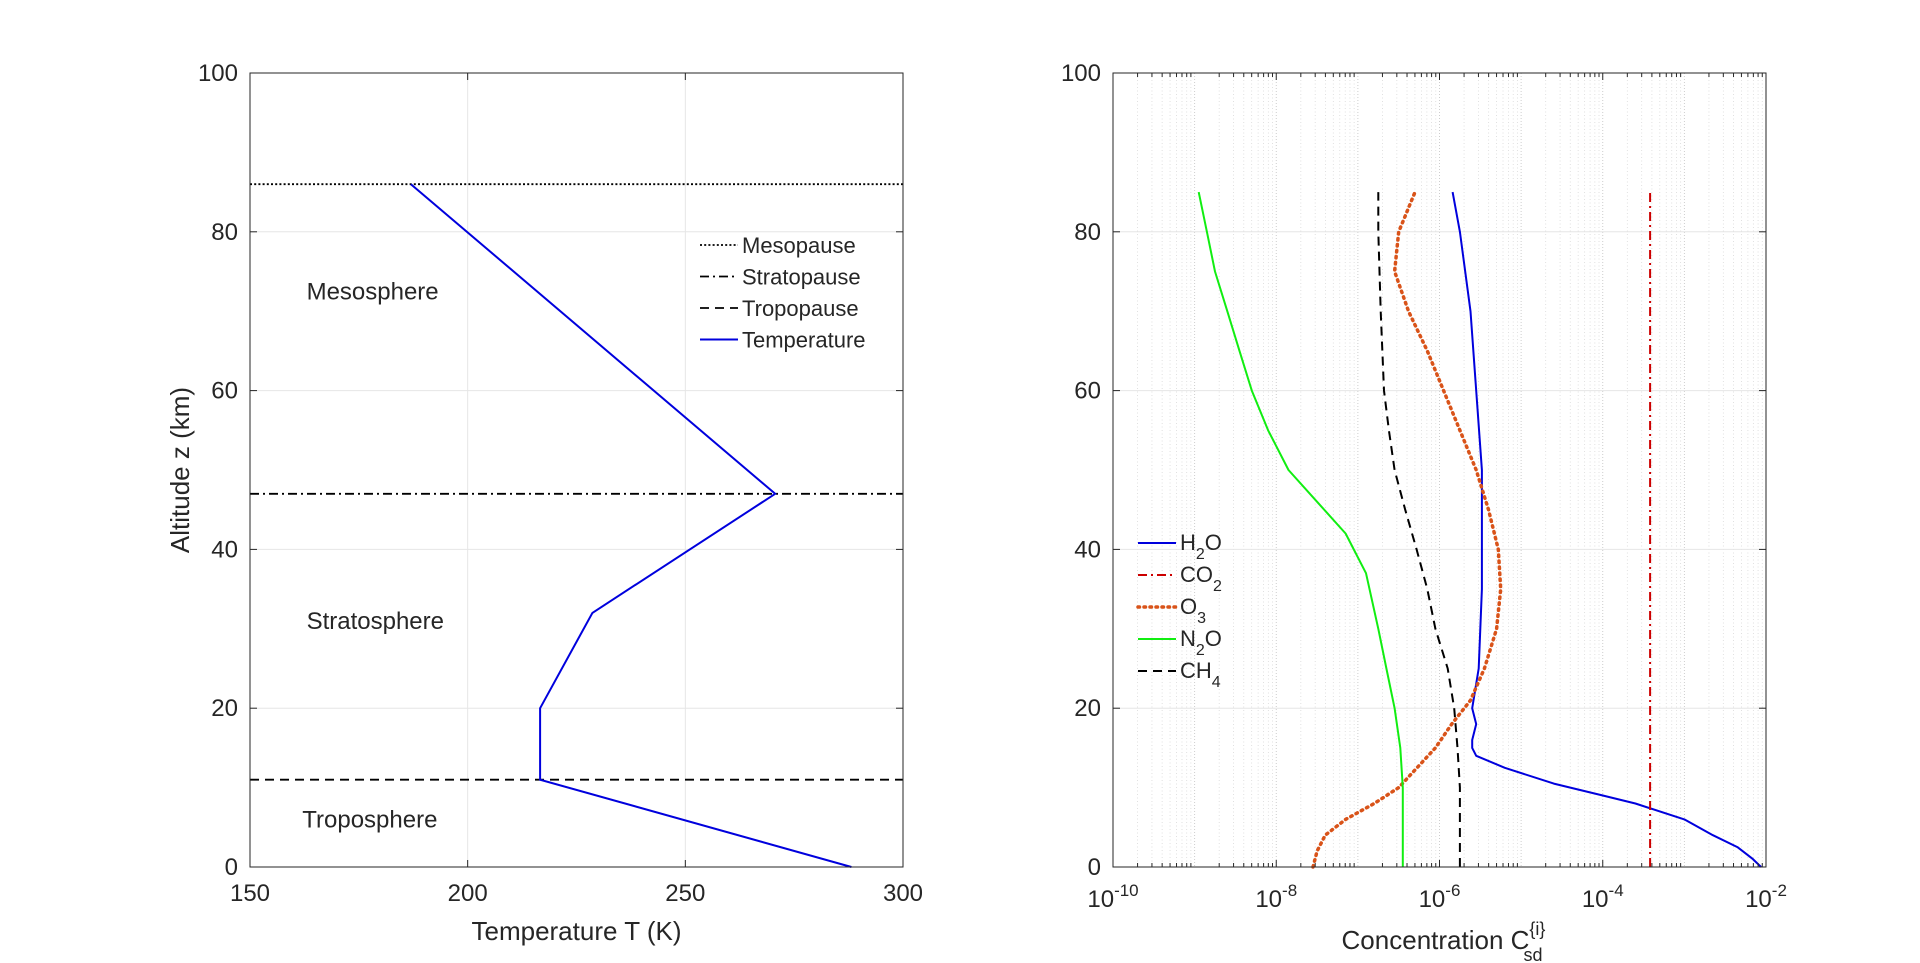 This screenshot has width=1920, height=963. What do you see at coordinates (1444, 941) in the screenshot?
I see `x-axis-label: Concentration C{i} sd` at bounding box center [1444, 941].